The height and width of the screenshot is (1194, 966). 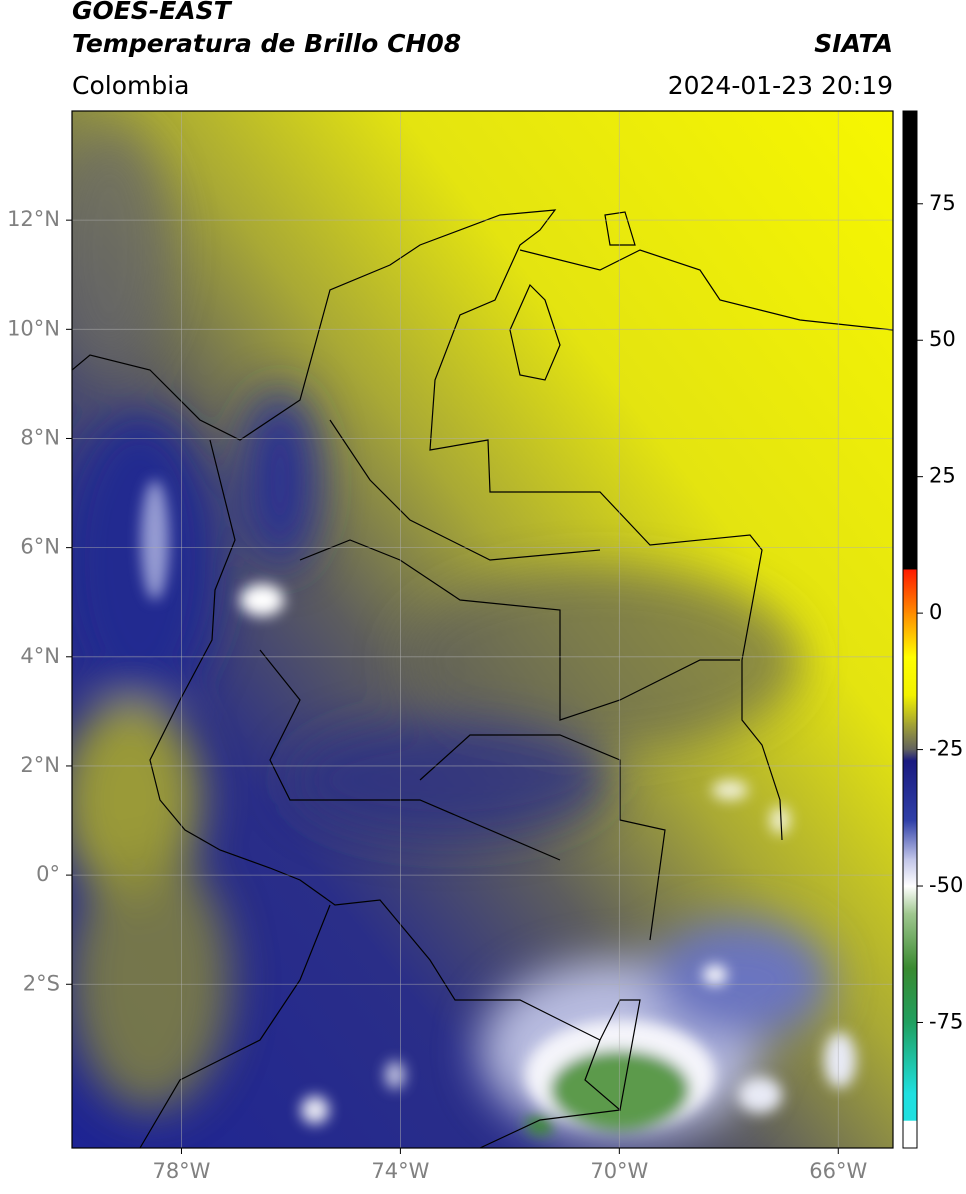 What do you see at coordinates (838, 1171) in the screenshot?
I see `x-tick-label: 66°W` at bounding box center [838, 1171].